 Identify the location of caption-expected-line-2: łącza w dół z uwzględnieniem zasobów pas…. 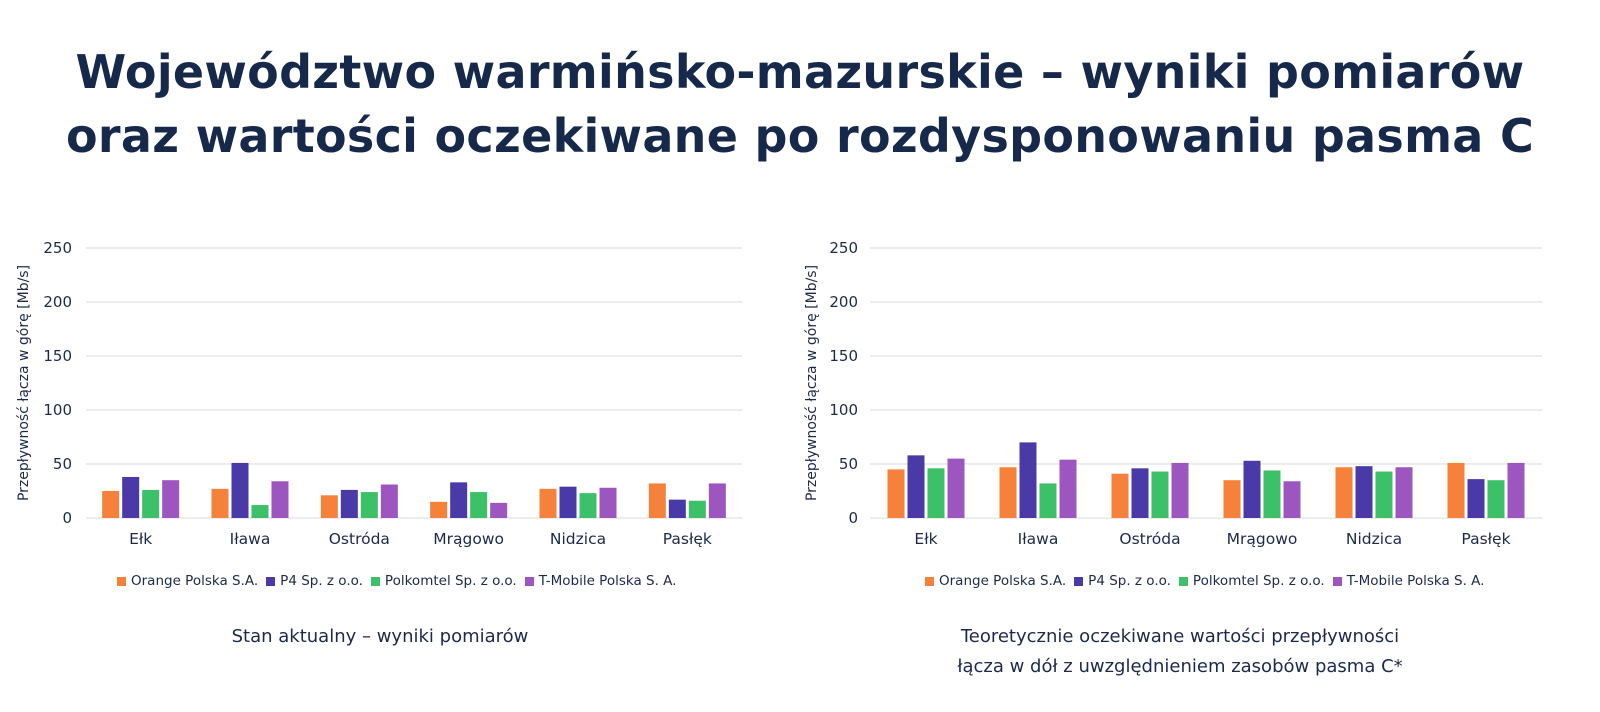
(1180, 666).